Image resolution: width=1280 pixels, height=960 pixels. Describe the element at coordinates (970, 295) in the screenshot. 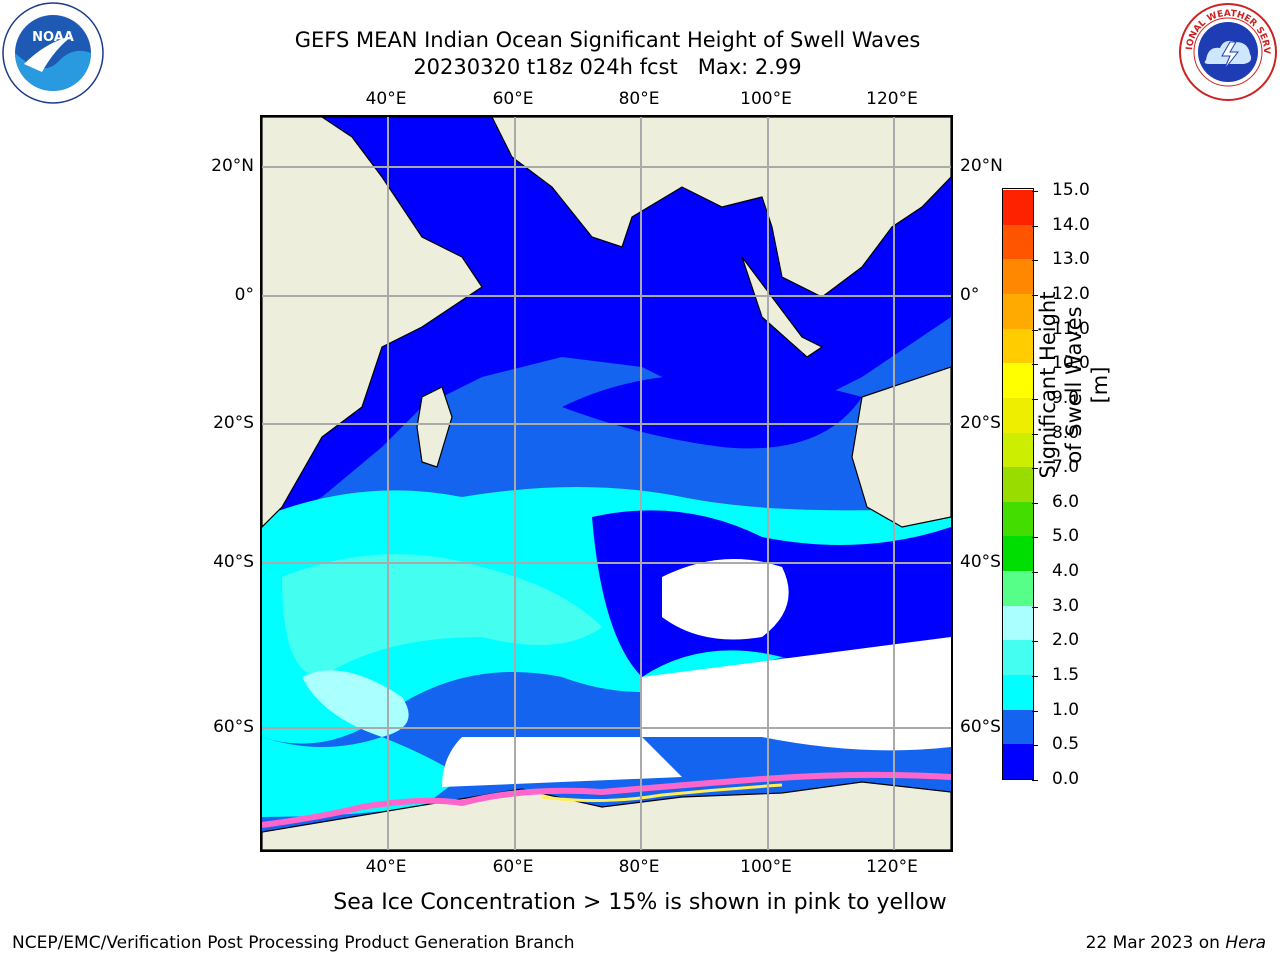

I see `lat-label-right-0: 0°` at that location.